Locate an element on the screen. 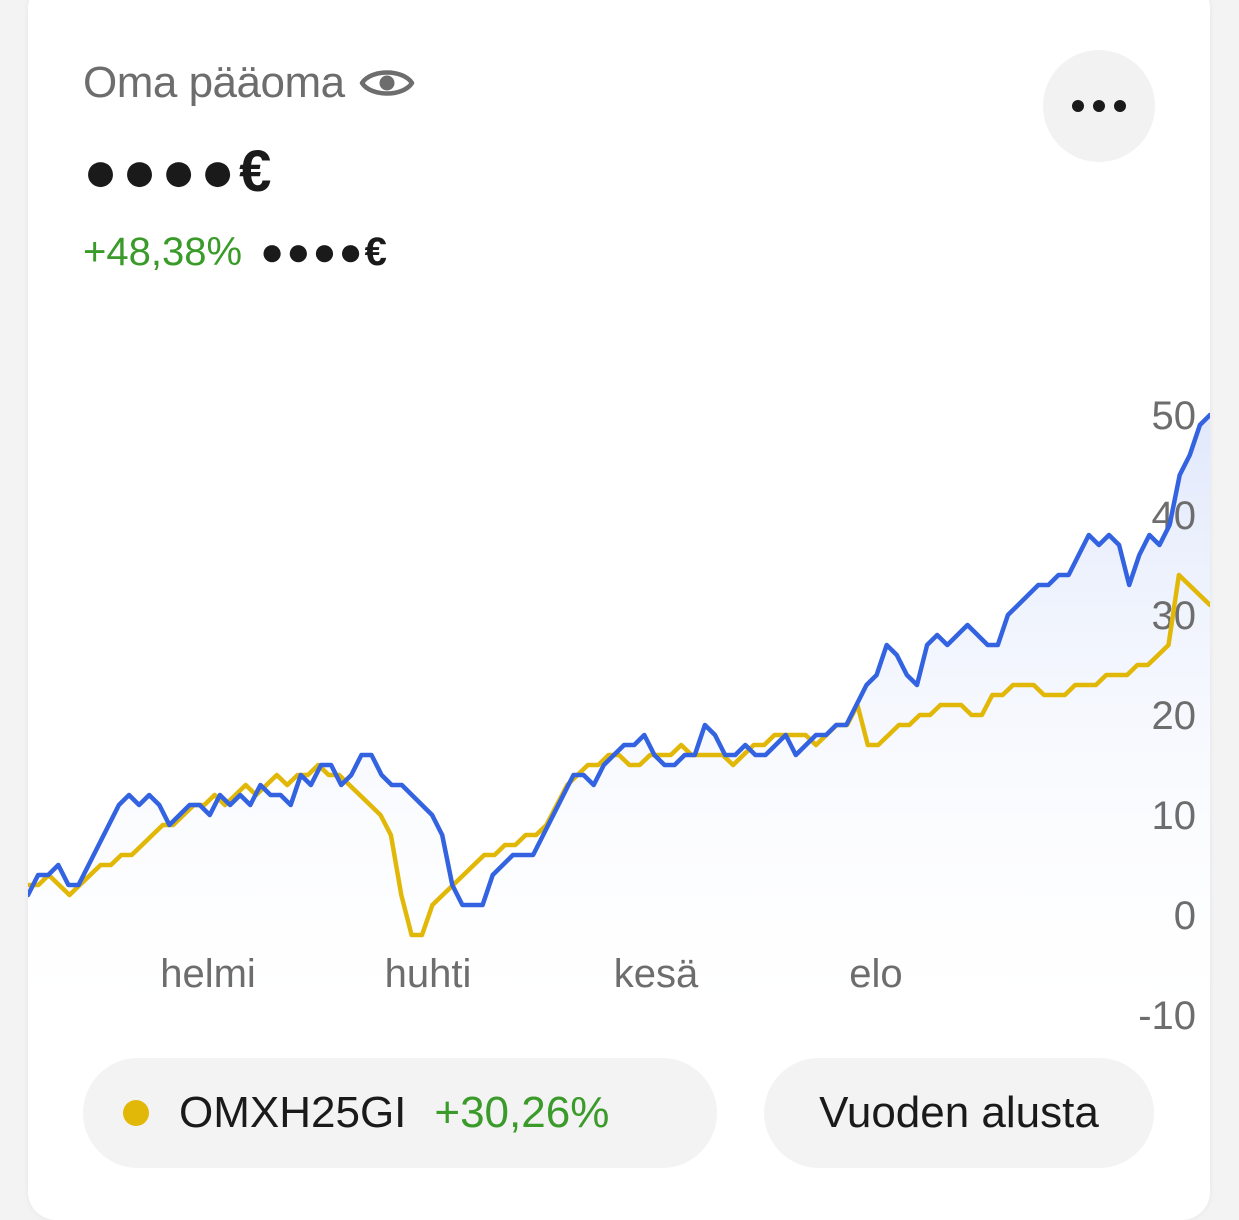  change-row: +48,38% ●●●●€ is located at coordinates (236, 252).